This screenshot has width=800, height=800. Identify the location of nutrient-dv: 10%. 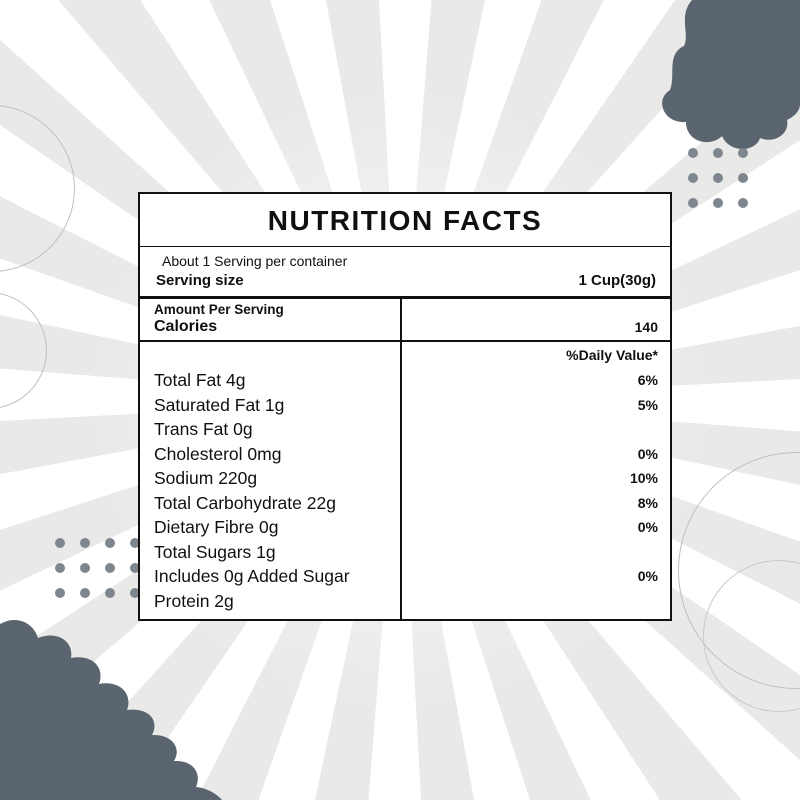
(643, 478).